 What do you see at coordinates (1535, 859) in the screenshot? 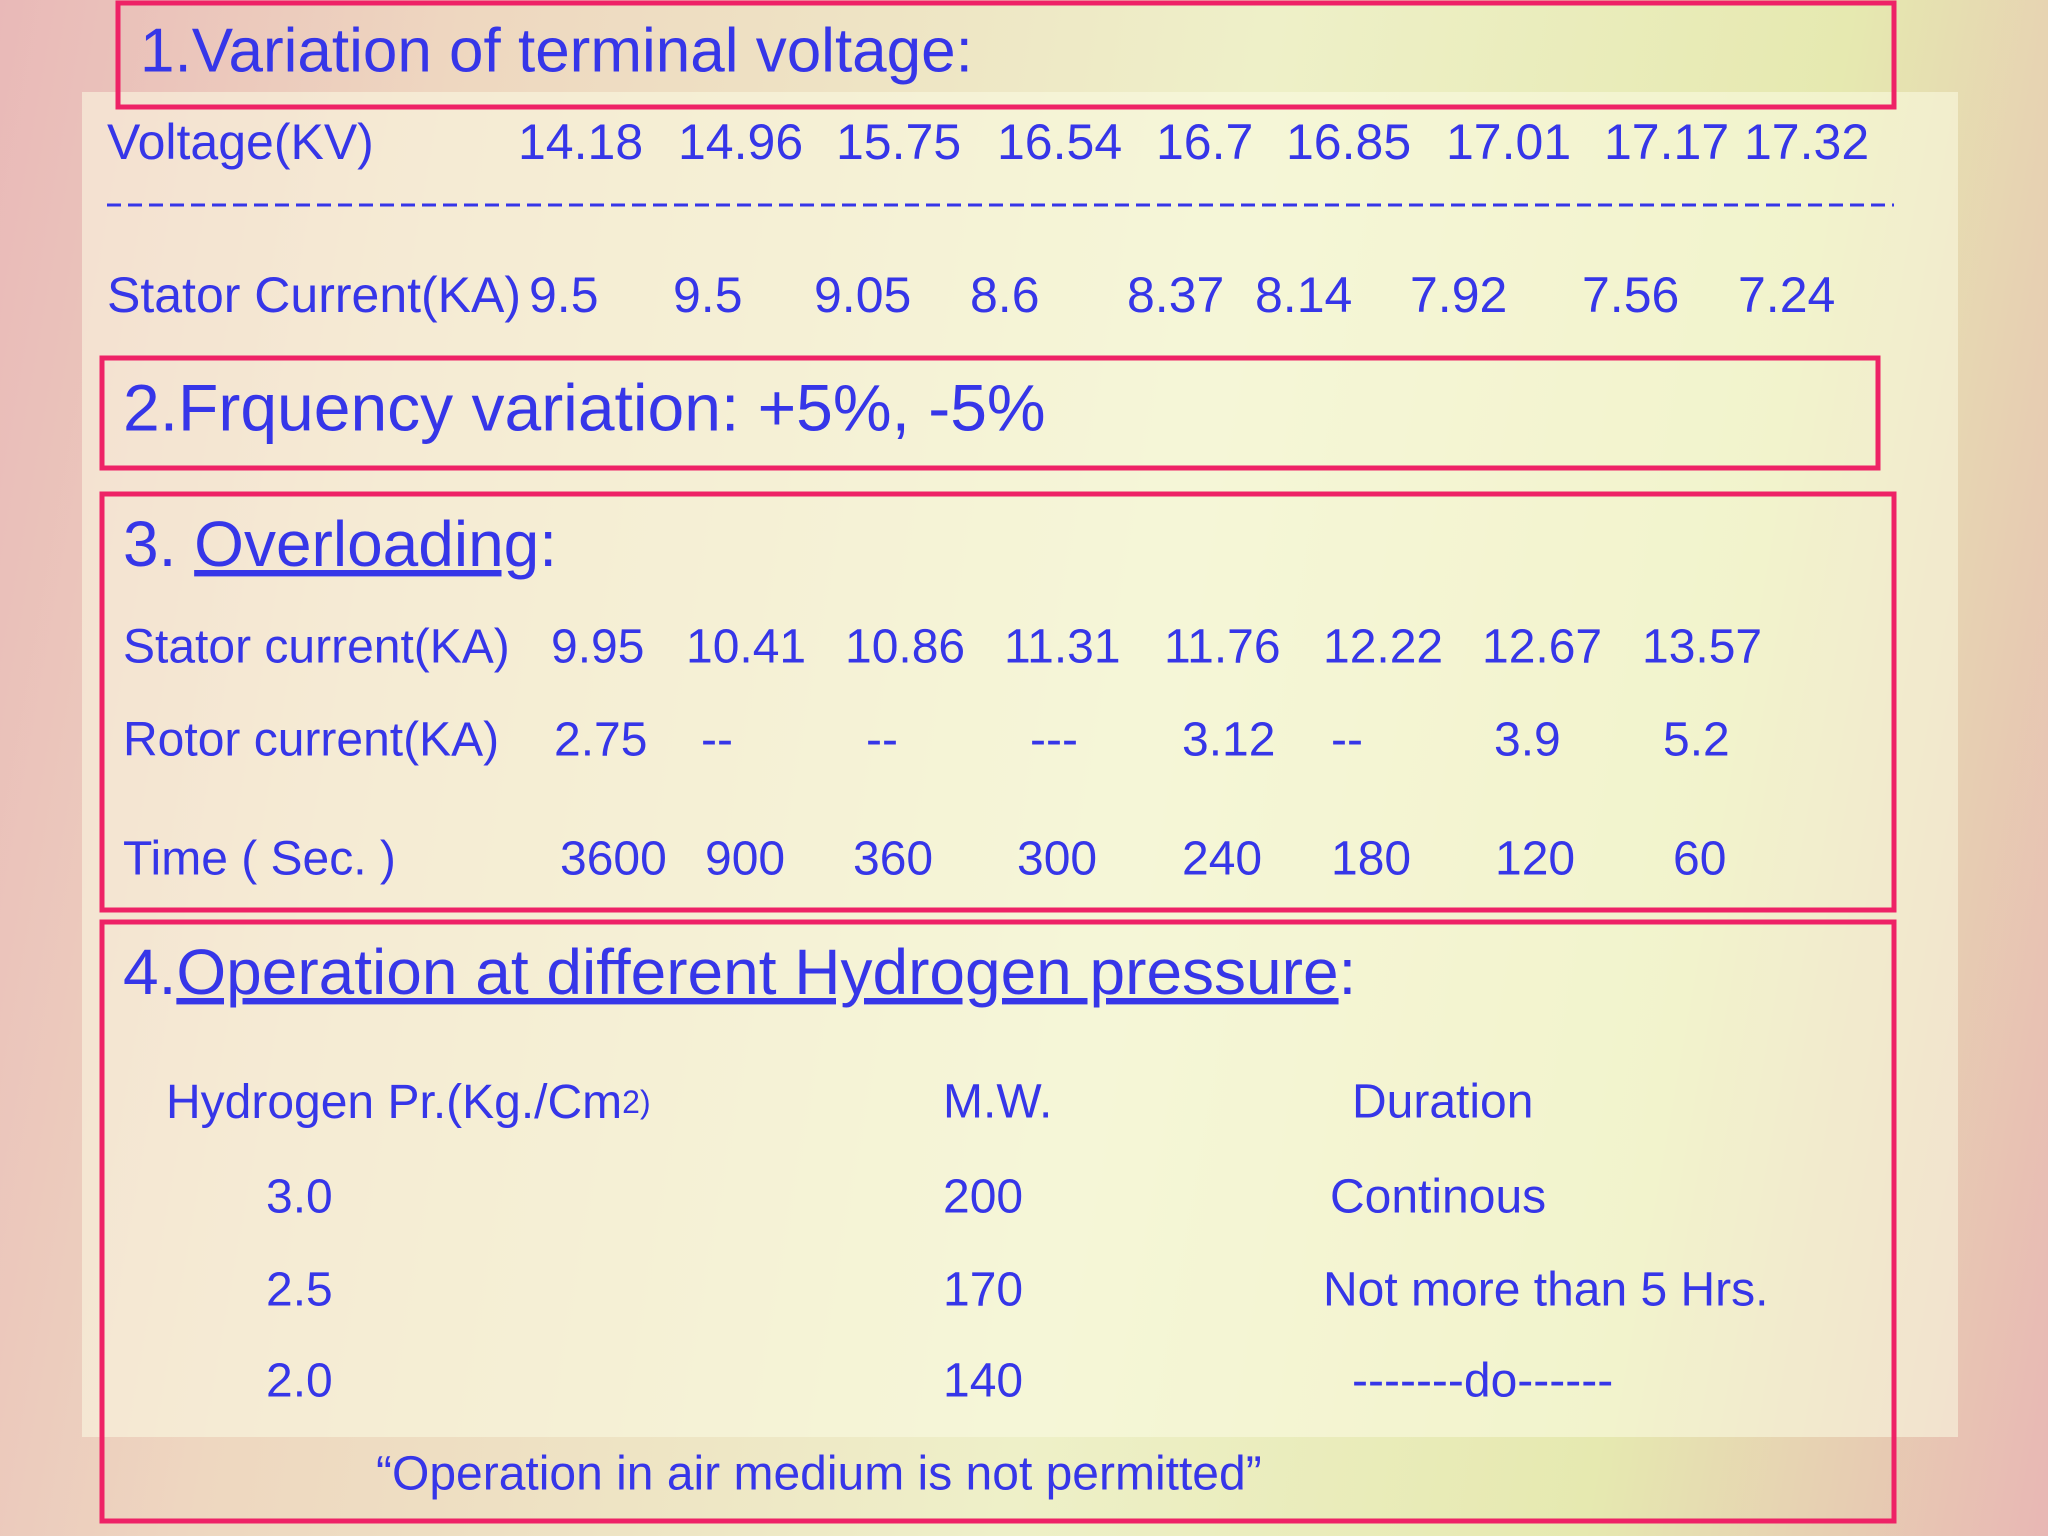
I see `row-value: 120` at bounding box center [1535, 859].